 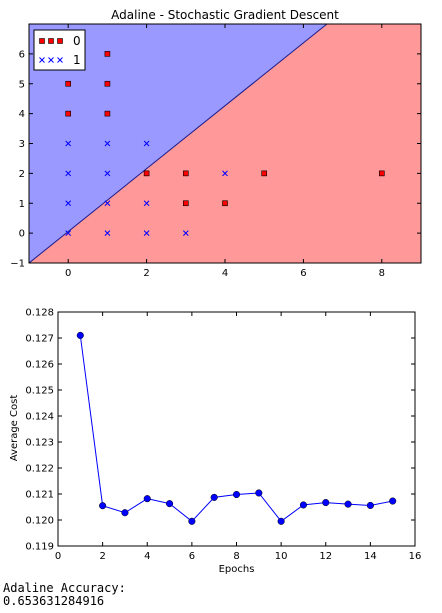 What do you see at coordinates (22, 54) in the screenshot?
I see `y-tick-label: 6` at bounding box center [22, 54].